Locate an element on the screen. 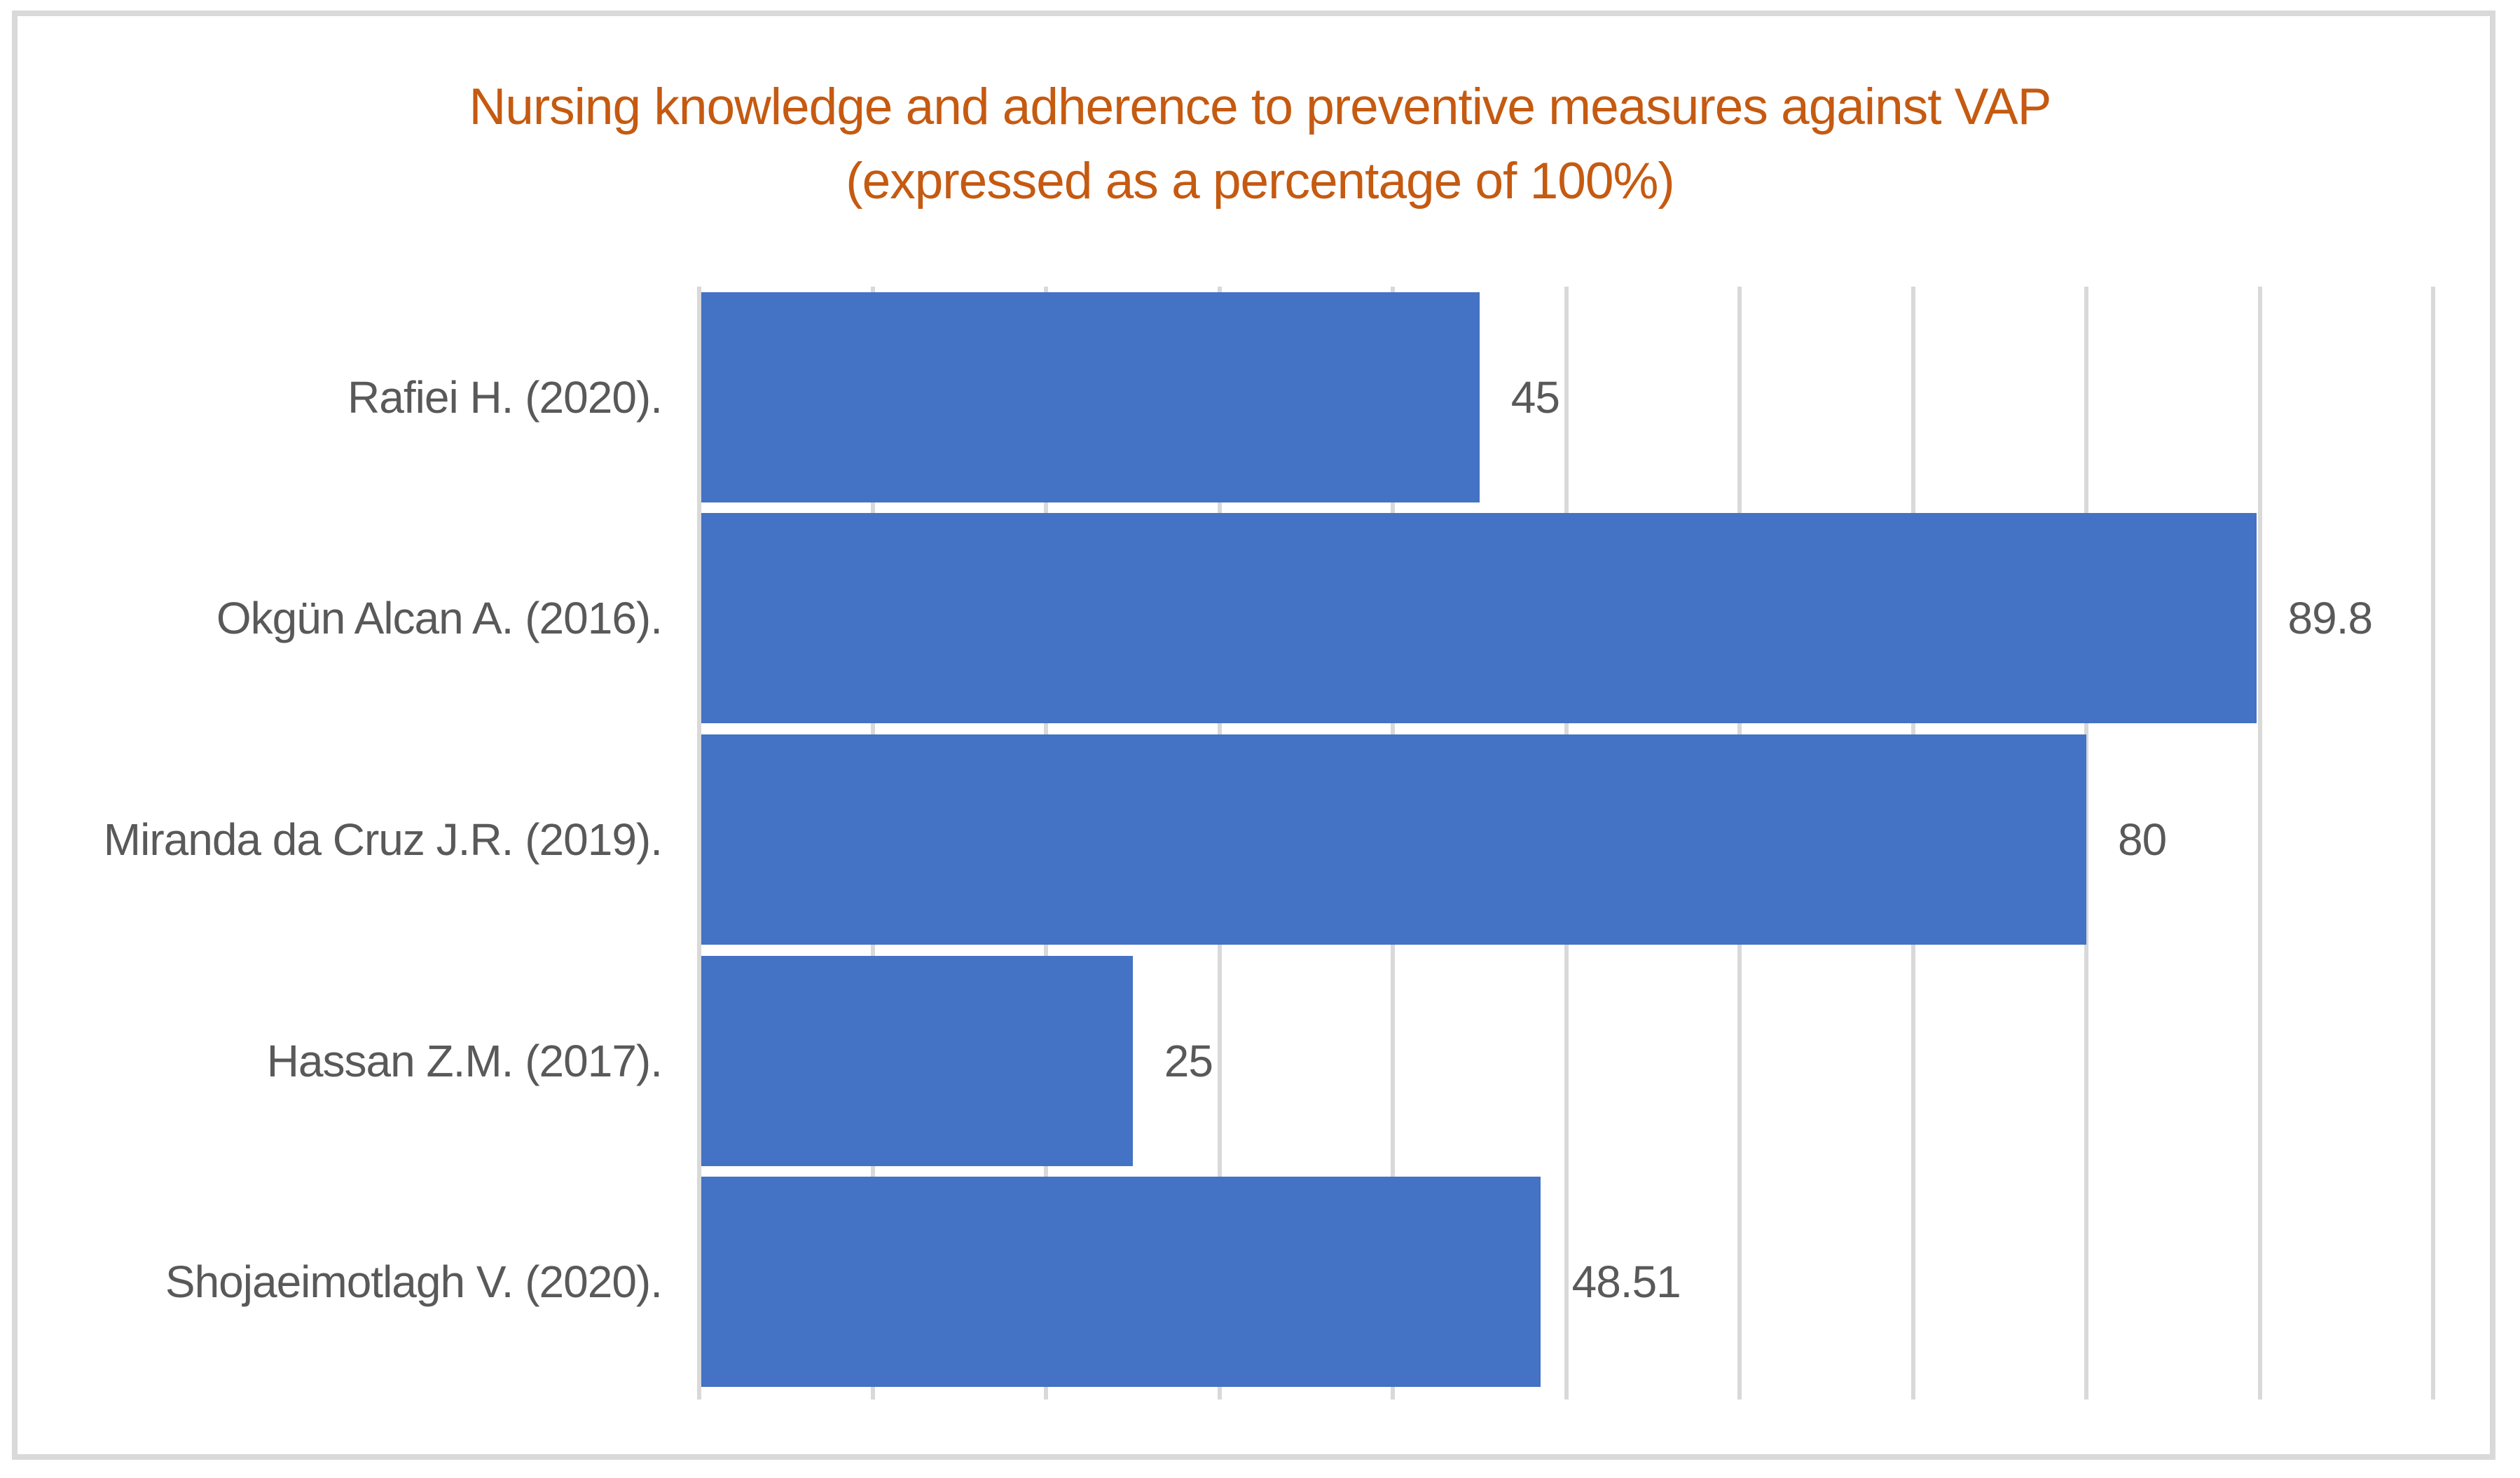 The image size is (2520, 1478). category-label: Okgün Alcan A. (2016). is located at coordinates (440, 618).